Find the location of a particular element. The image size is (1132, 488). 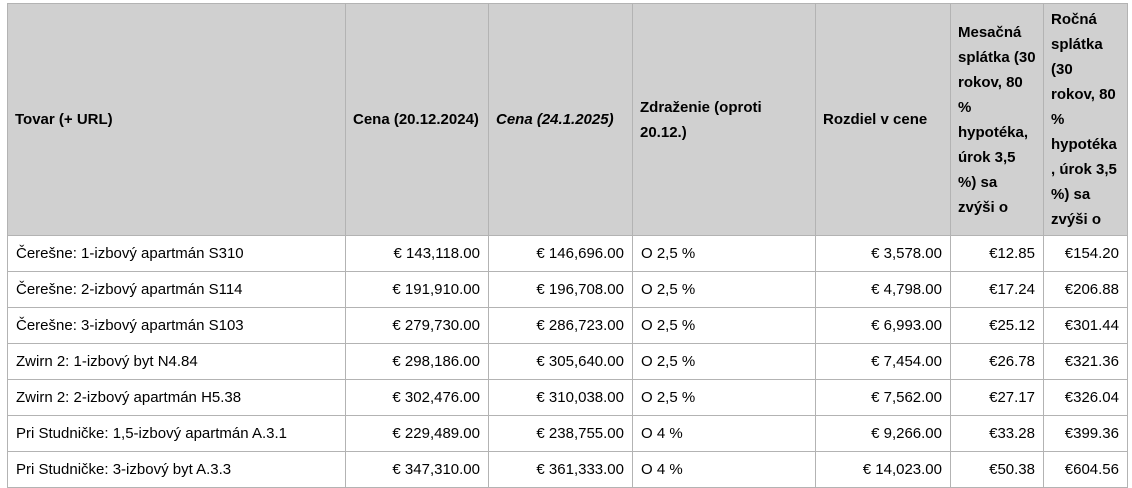

cell-rozdiel: € 9,266.00 is located at coordinates (883, 433).